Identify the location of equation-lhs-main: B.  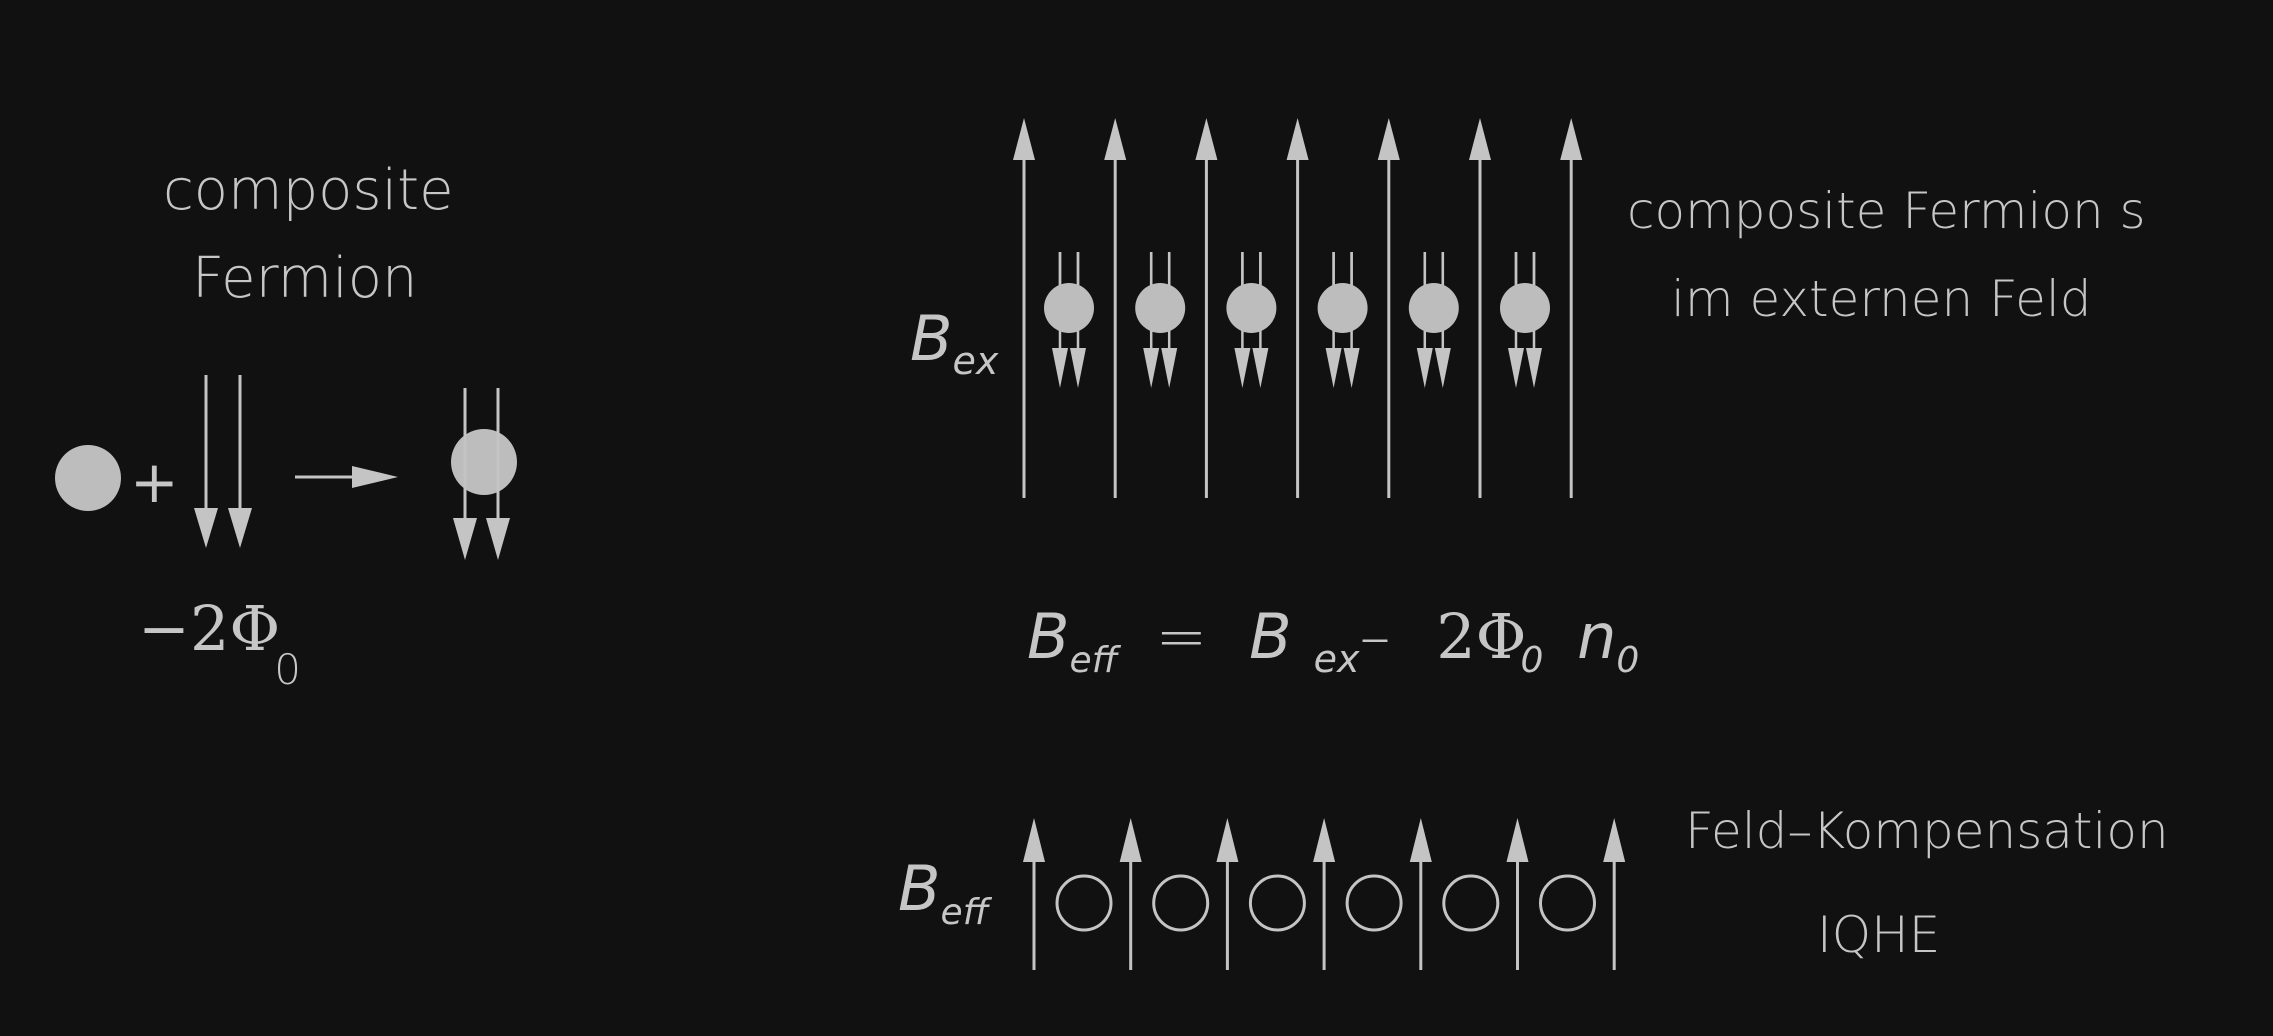
(1048, 636).